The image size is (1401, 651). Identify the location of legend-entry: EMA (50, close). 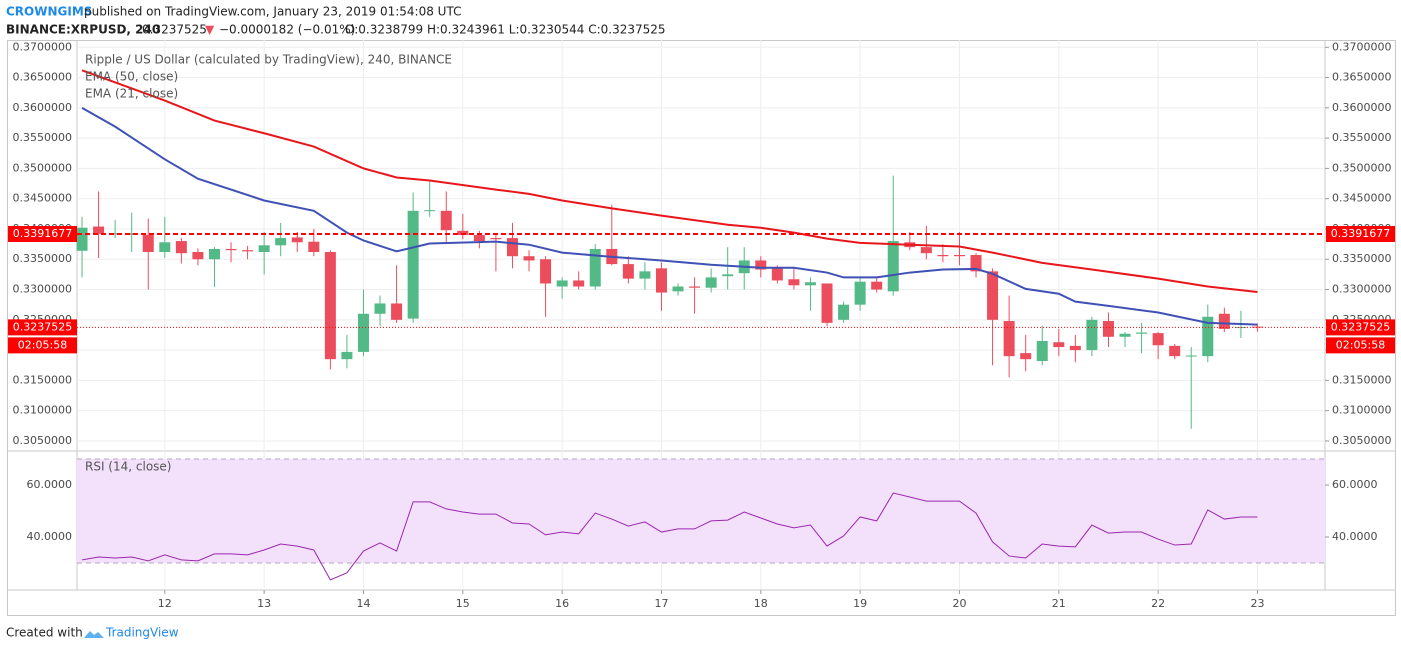
(131, 77).